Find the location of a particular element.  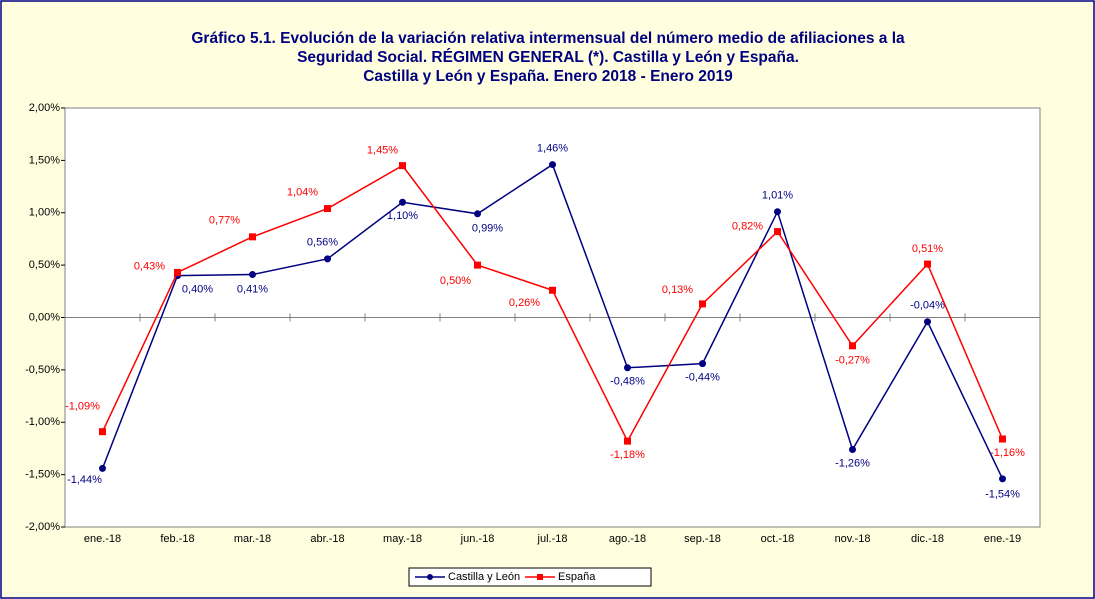

legend-label: España is located at coordinates (577, 577).